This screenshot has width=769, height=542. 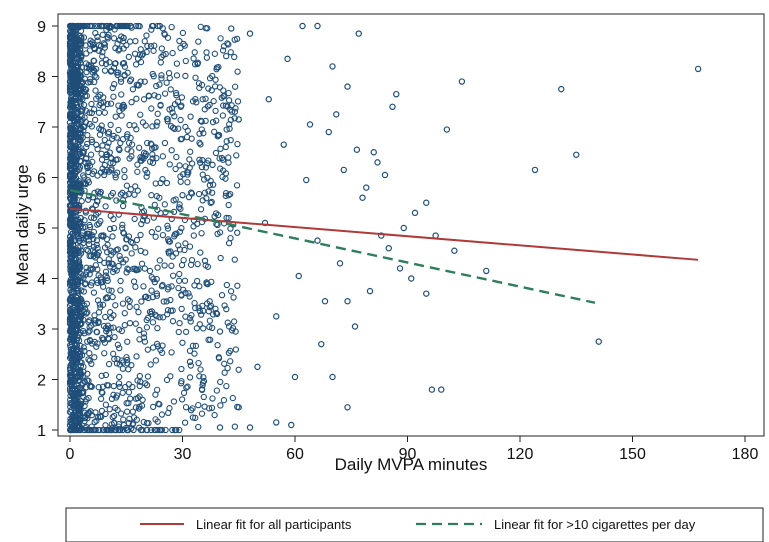 I want to click on y-axis: 1 2 3 4 5 6 7 8 9, so click(x=47, y=229).